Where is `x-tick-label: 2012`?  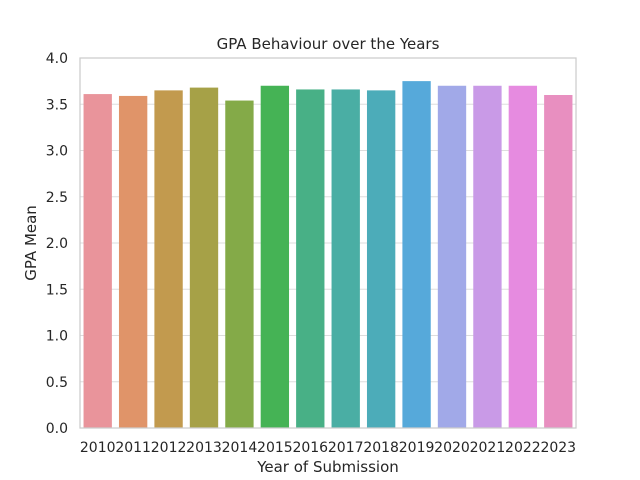
x-tick-label: 2012 is located at coordinates (169, 448).